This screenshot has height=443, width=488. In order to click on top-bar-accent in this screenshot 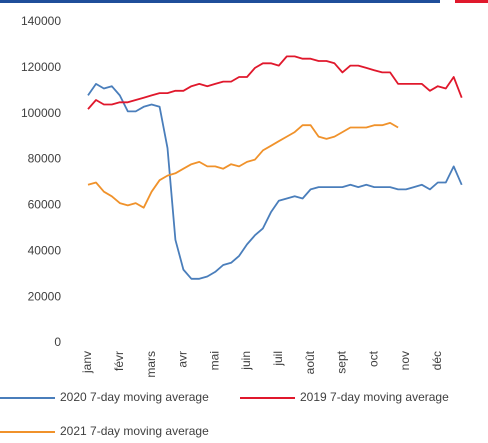, I will do `click(471, 1)`.